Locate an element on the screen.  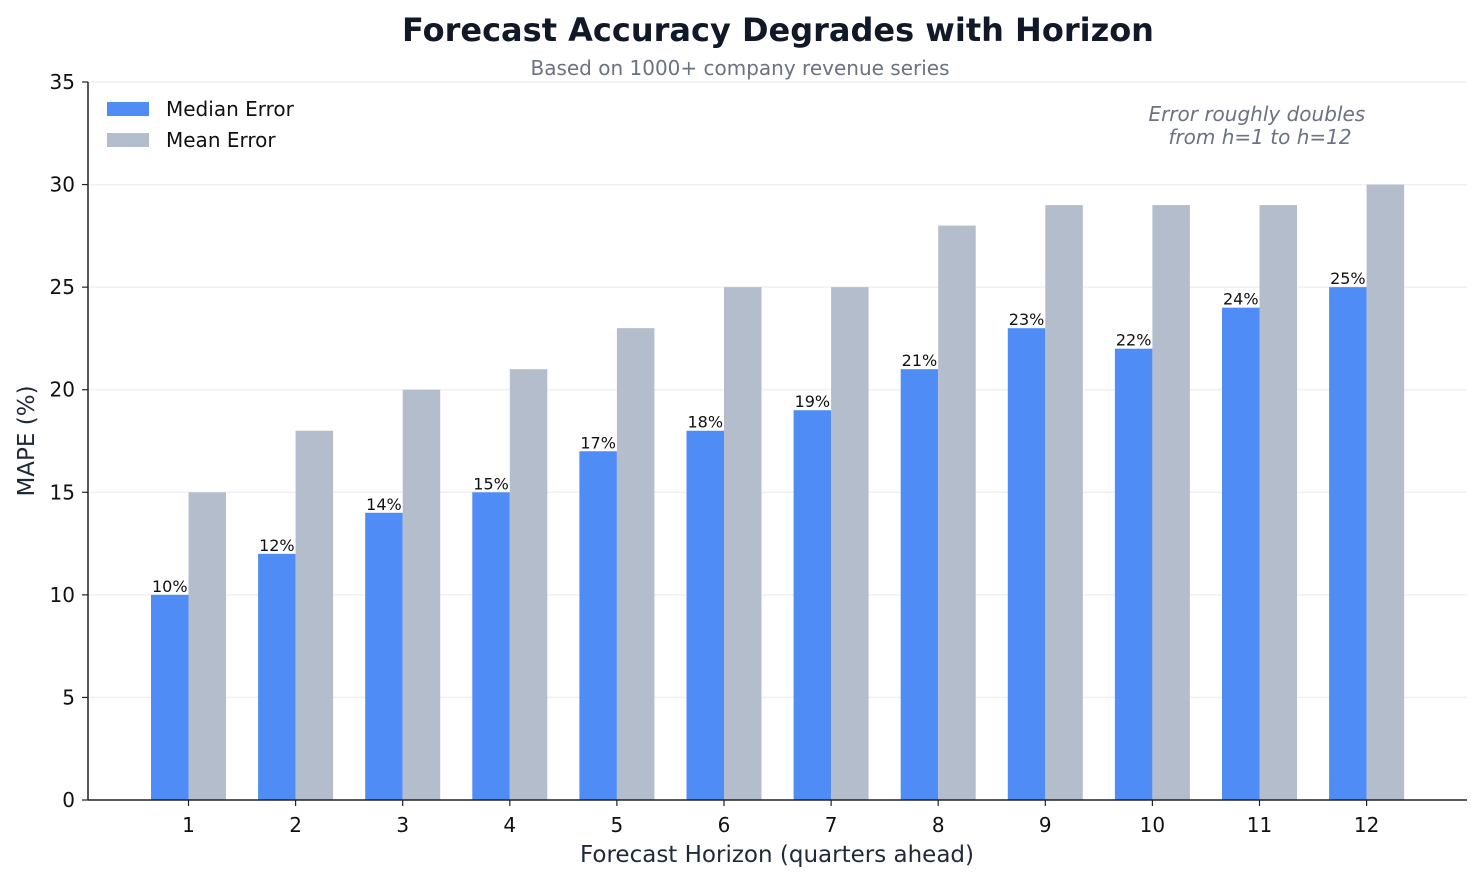
median-error-data-label: 21% is located at coordinates (920, 360).